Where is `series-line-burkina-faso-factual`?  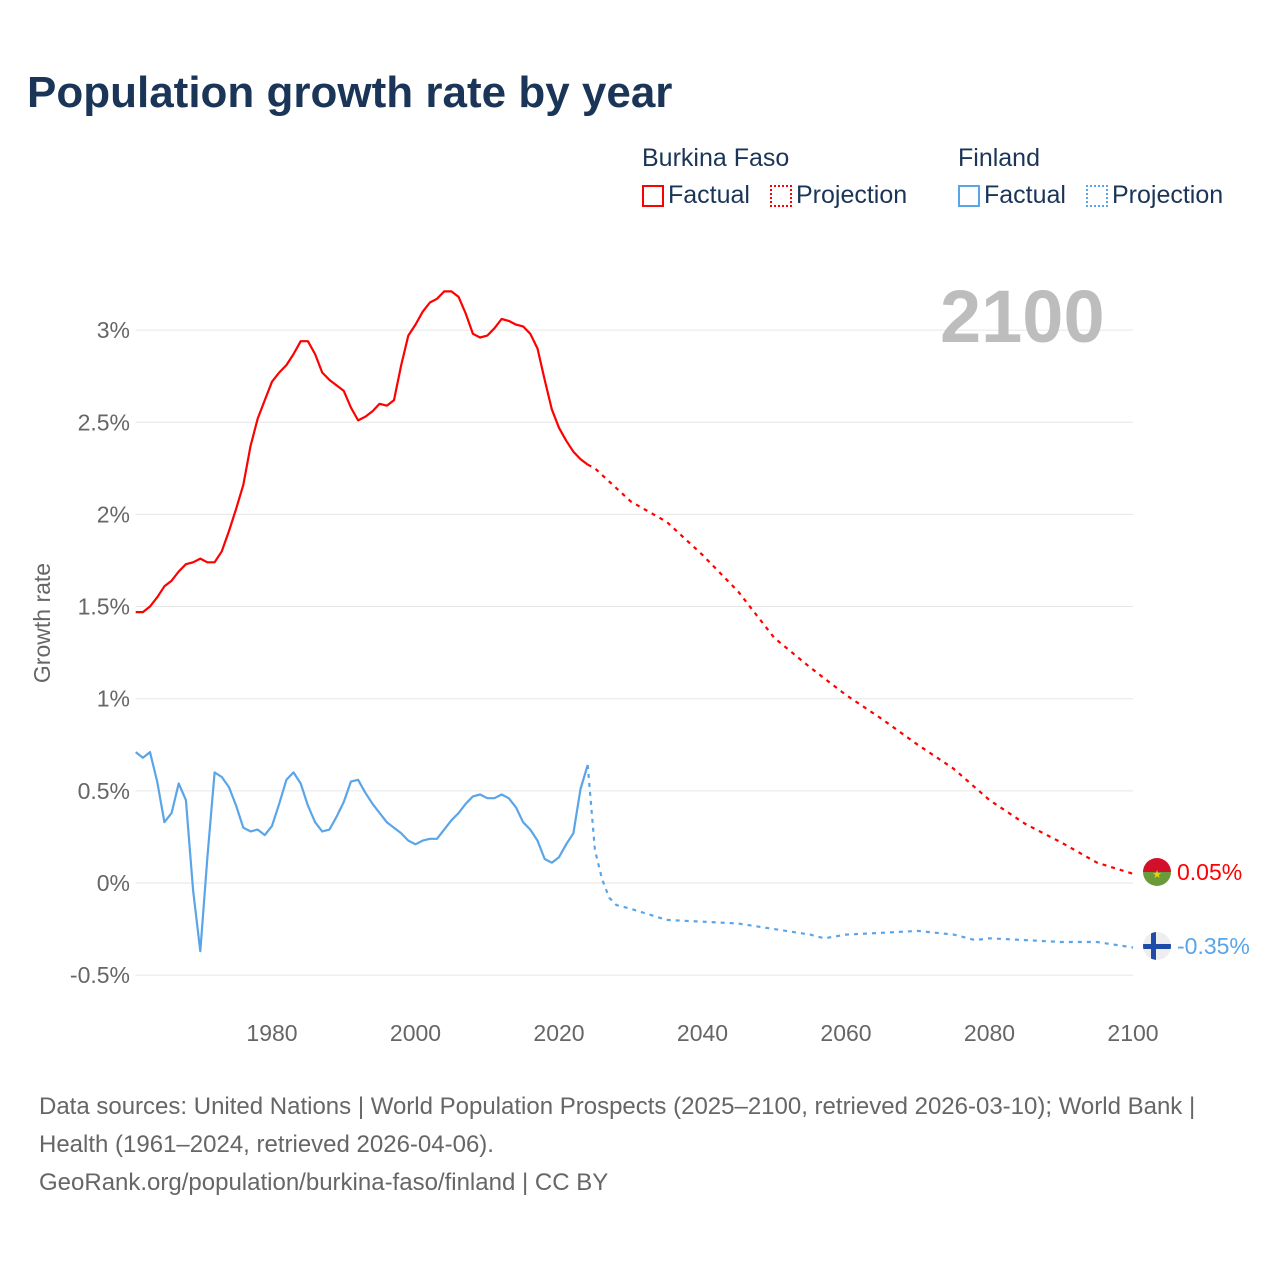 series-line-burkina-faso-factual is located at coordinates (362, 452).